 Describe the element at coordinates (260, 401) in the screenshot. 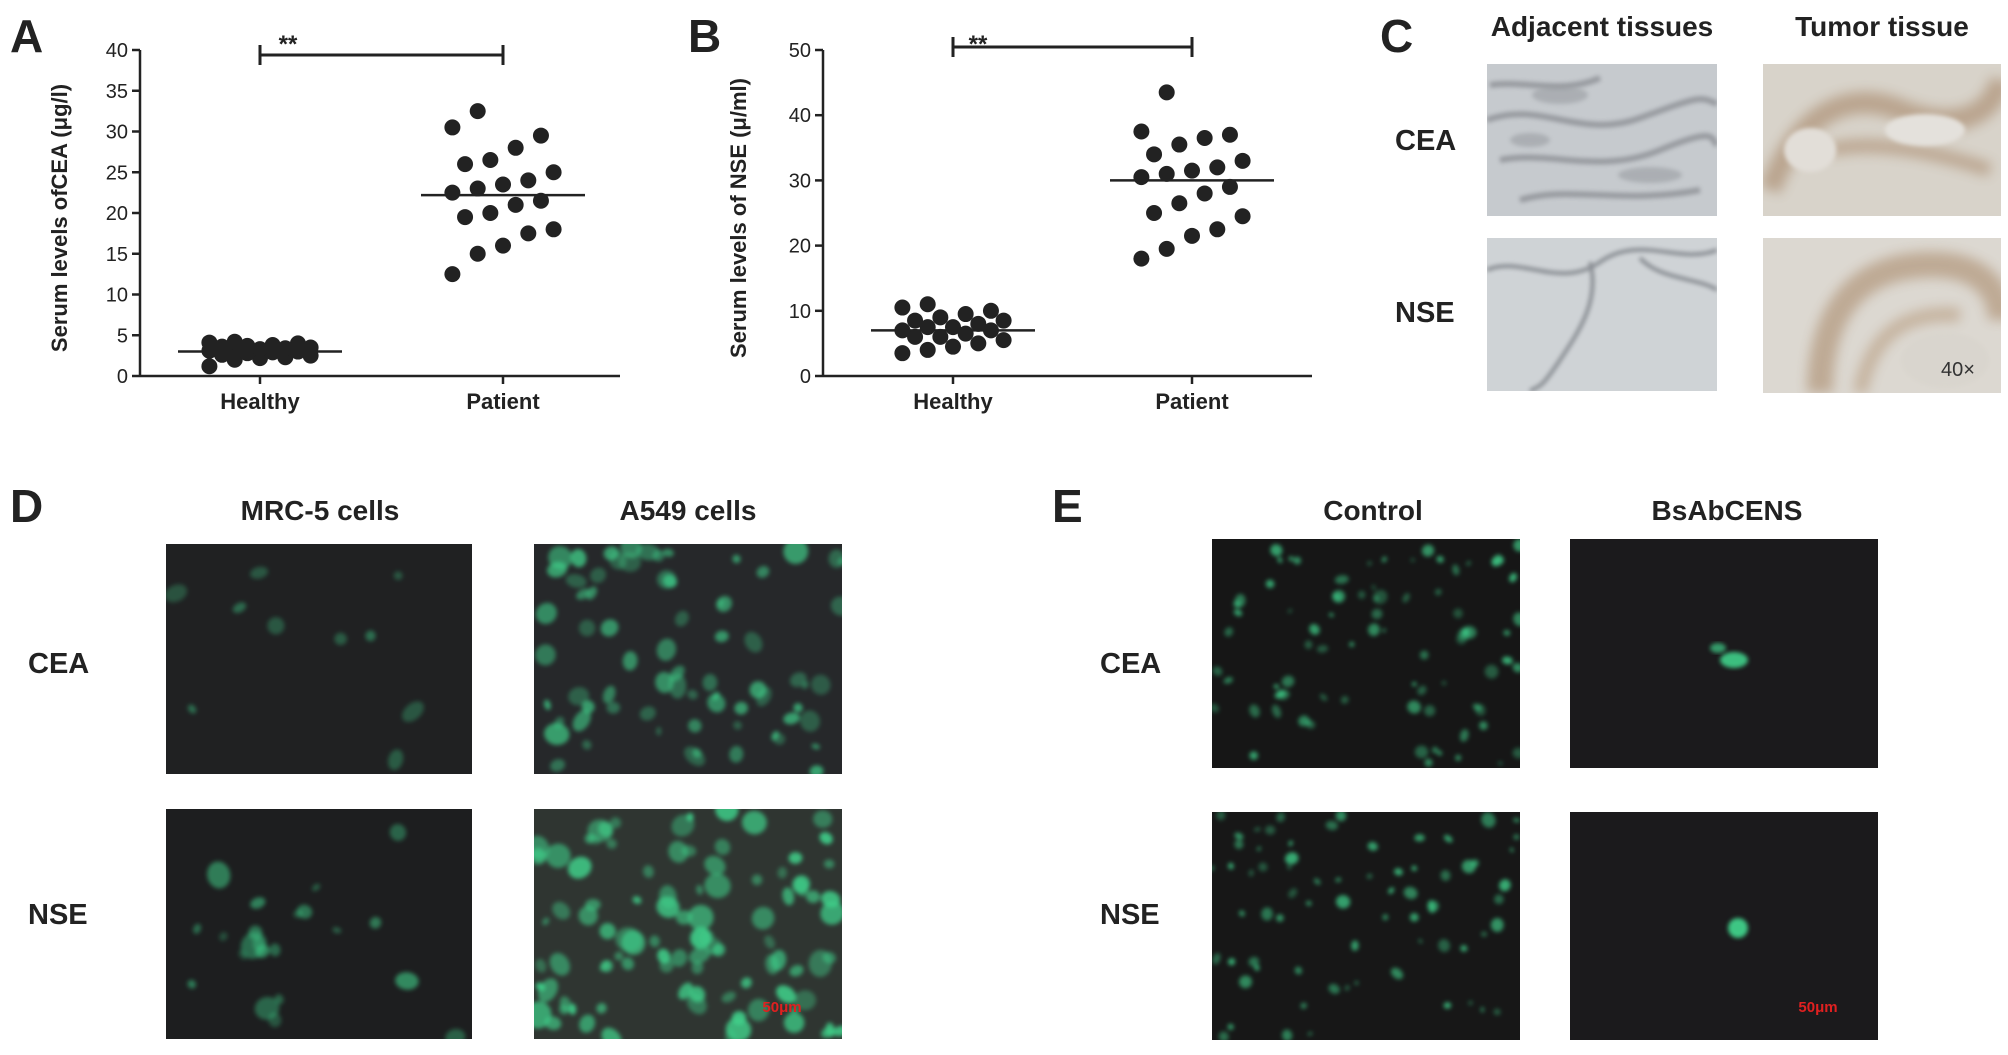

I see `x-tick-label: Healthy` at that location.